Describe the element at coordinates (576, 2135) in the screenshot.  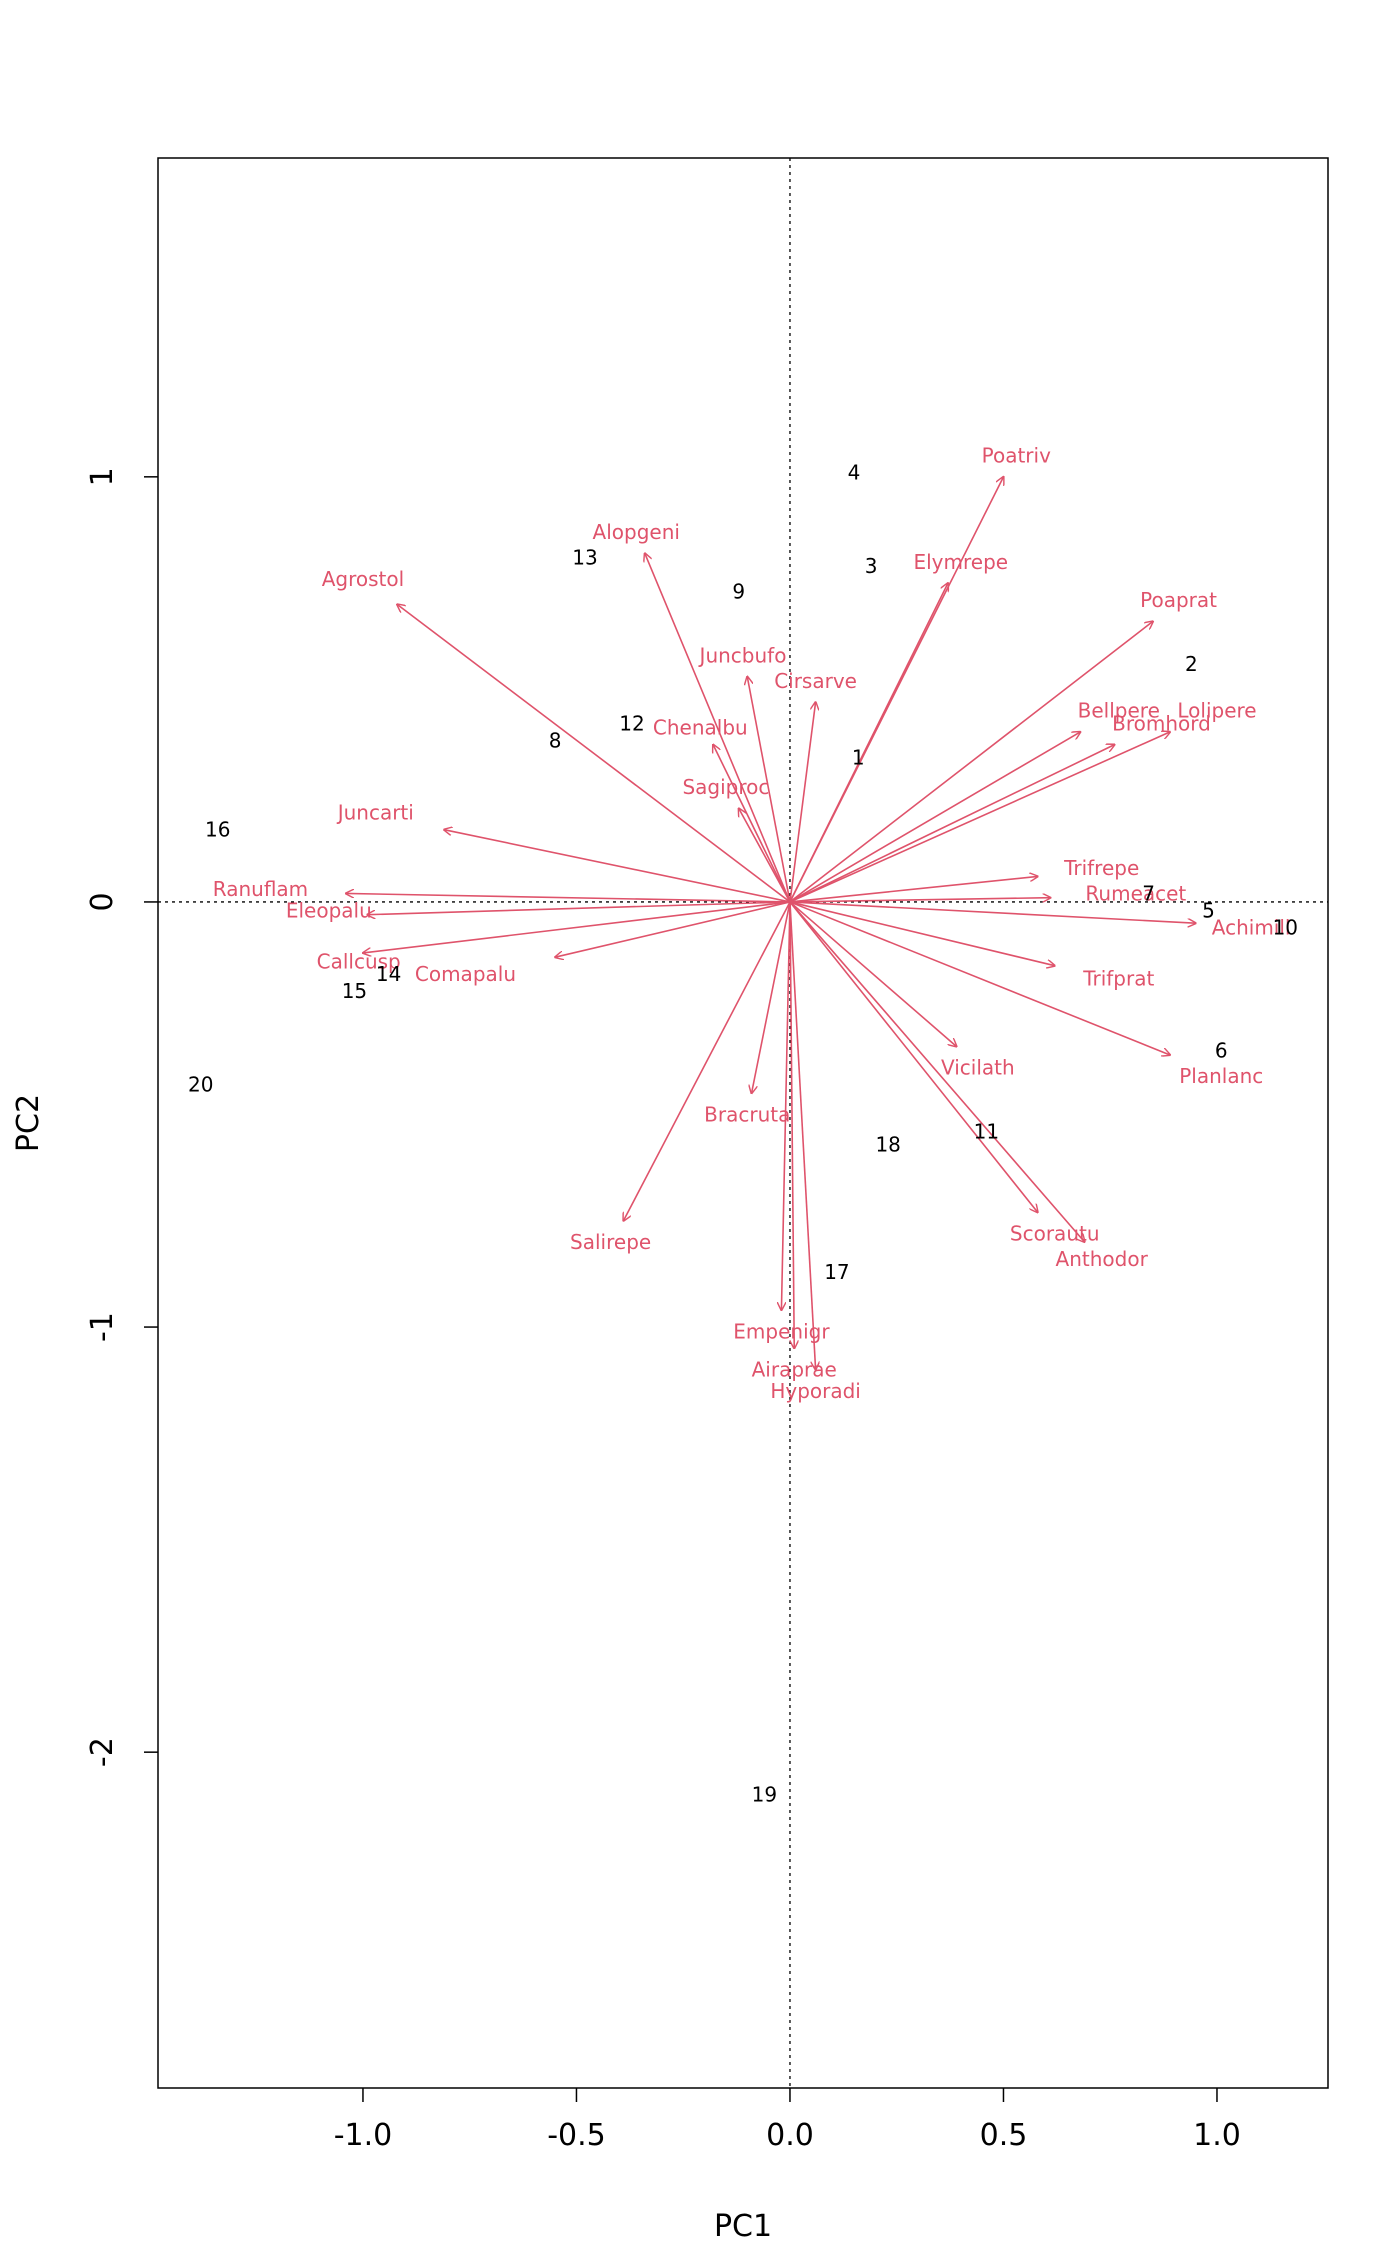
I see `x-tick-label: -0.5` at that location.